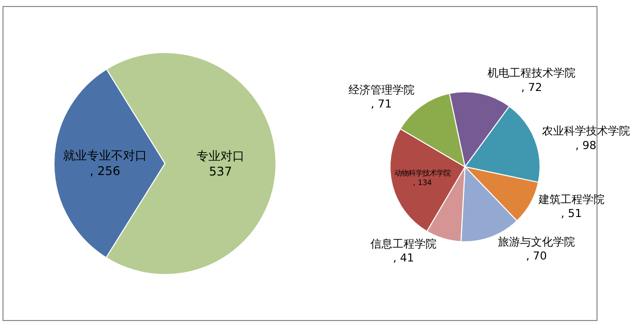 The width and height of the screenshot is (635, 327). Describe the element at coordinates (403, 258) in the screenshot. I see `data-label: , 41` at that location.